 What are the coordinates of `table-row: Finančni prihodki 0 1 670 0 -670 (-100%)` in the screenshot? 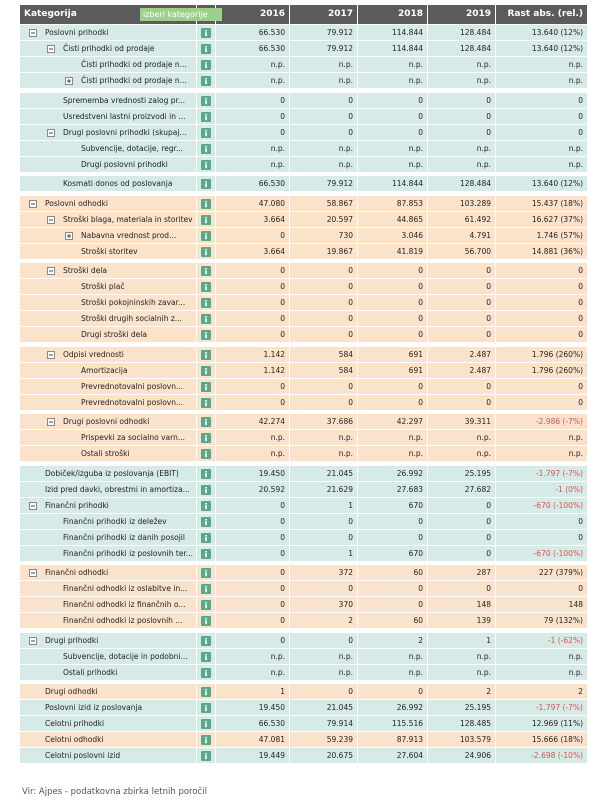 It's located at (304, 505).